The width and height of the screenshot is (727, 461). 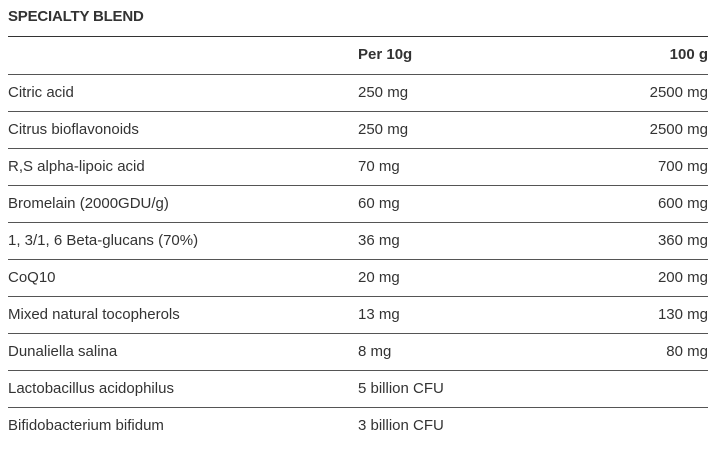 I want to click on header-row: Per 10g 100 g, so click(x=358, y=55).